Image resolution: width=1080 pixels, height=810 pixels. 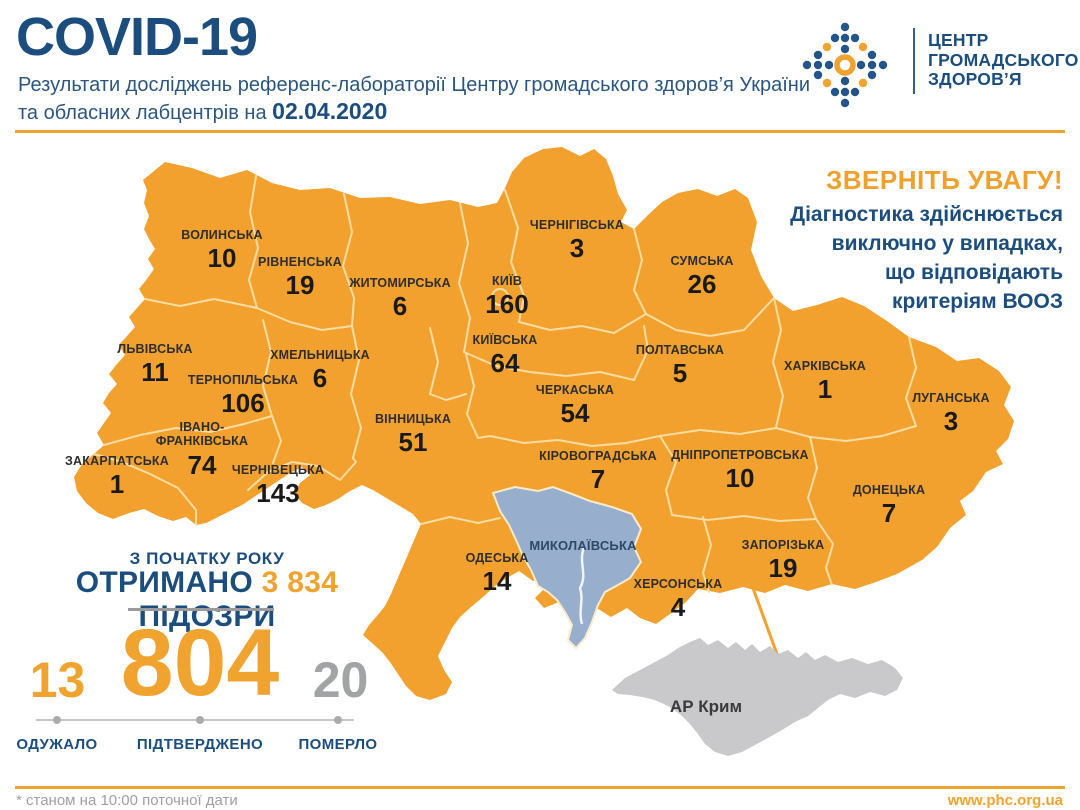 I want to click on confirmed-label: ПІДТВЕРДЖЕНО, so click(x=200, y=744).